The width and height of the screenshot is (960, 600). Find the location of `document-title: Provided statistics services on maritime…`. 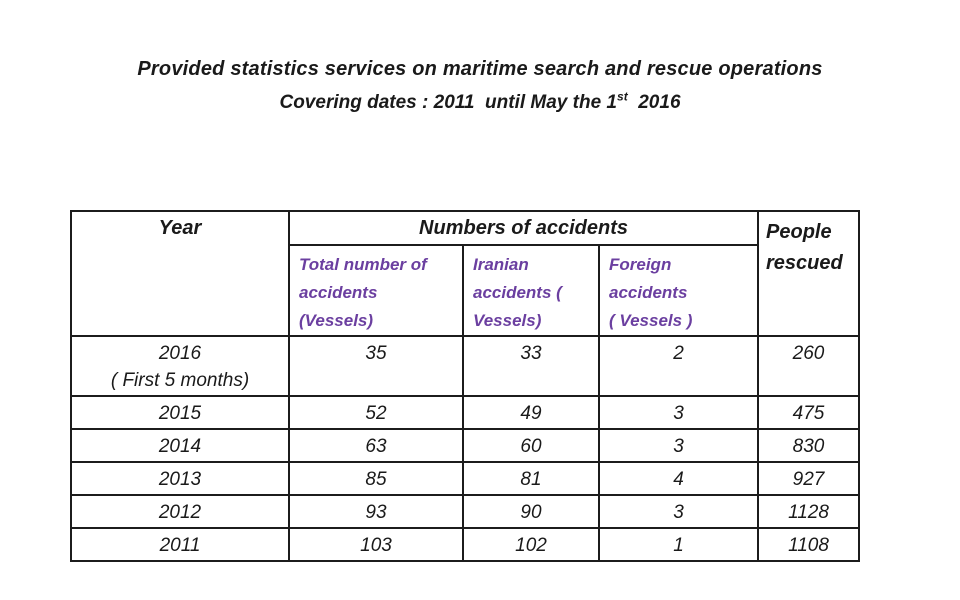

document-title: Provided statistics services on maritime… is located at coordinates (480, 86).